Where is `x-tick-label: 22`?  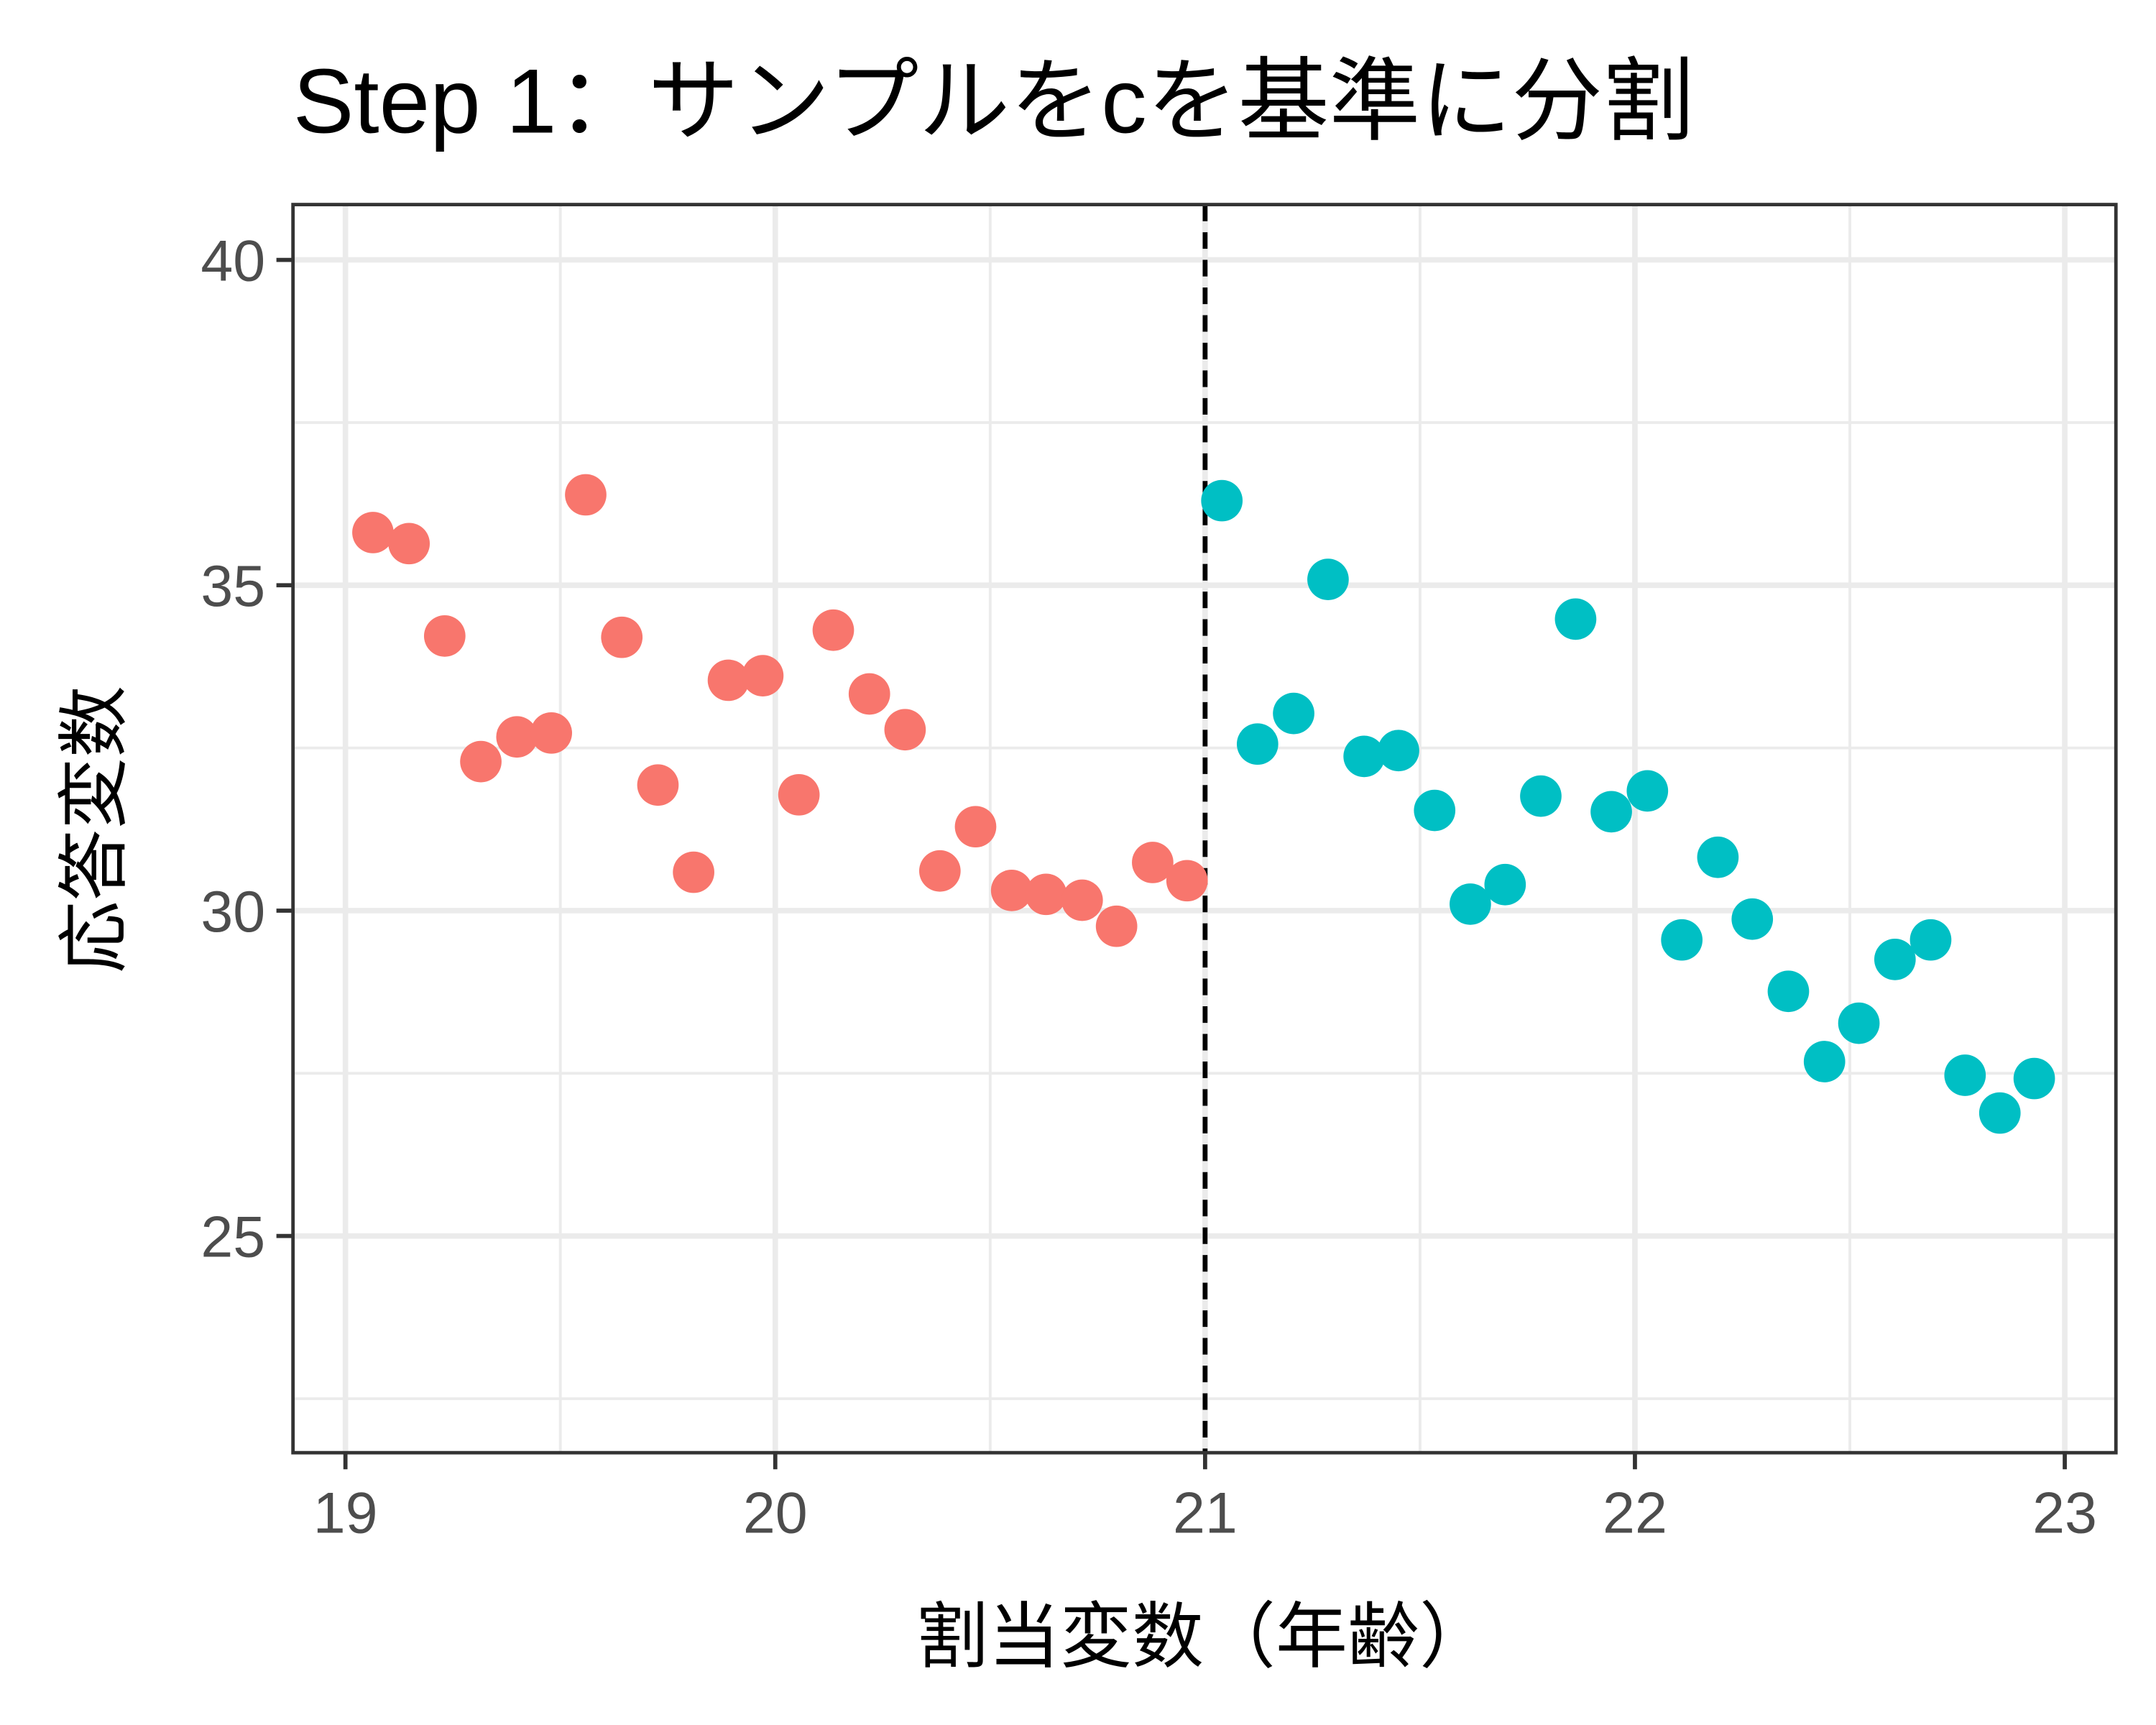 x-tick-label: 22 is located at coordinates (1635, 1513).